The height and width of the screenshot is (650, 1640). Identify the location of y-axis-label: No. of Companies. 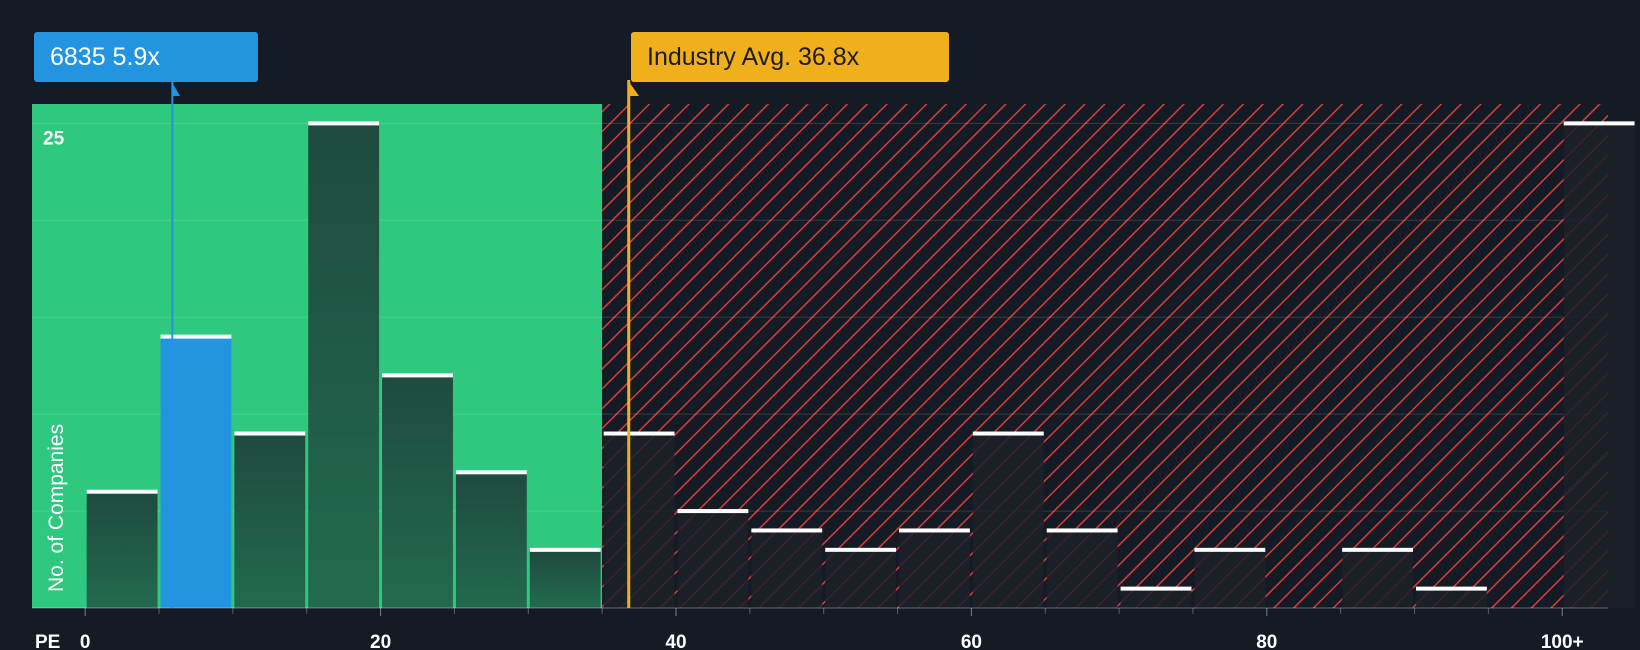
(56, 508).